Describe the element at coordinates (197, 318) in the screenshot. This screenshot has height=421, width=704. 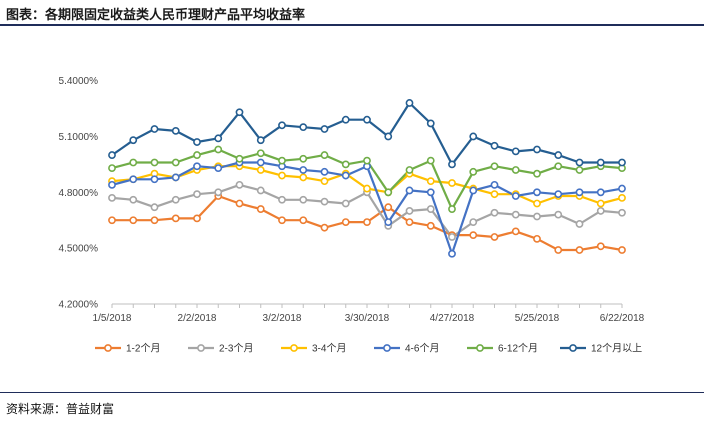
I see `x-tick-label: 2/2/2018` at that location.